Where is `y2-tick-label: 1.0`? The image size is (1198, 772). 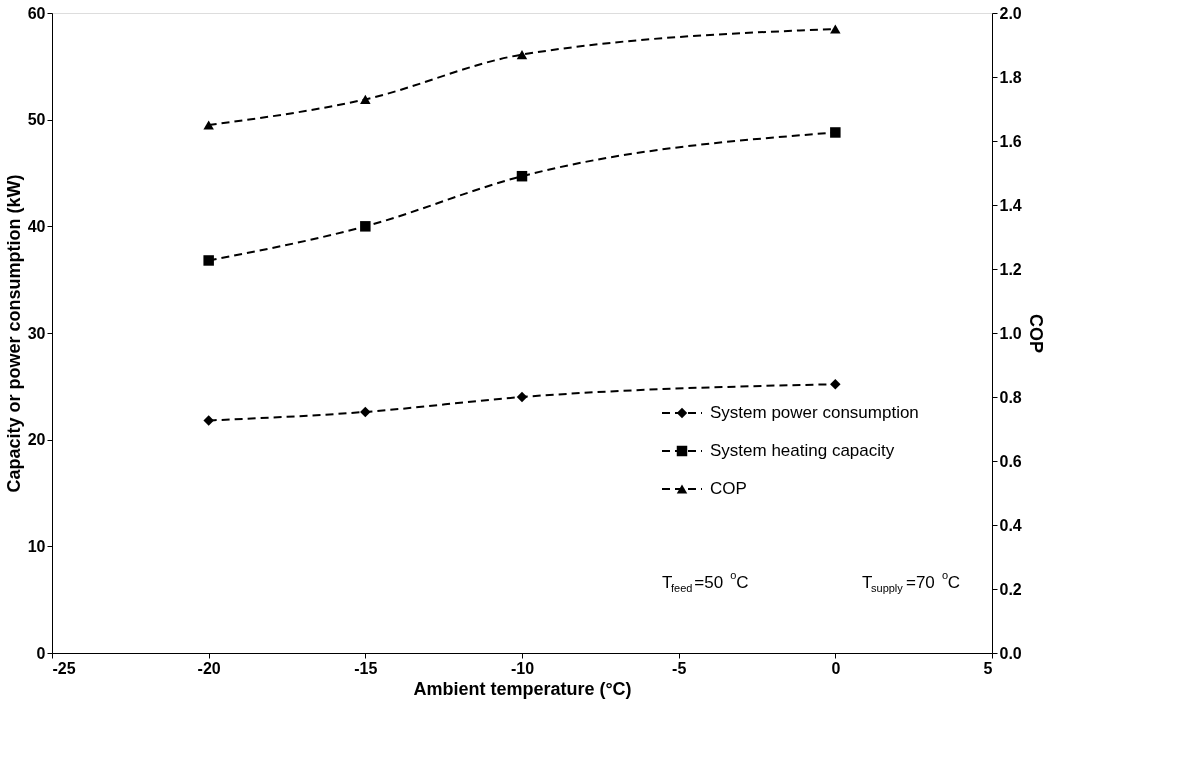
y2-tick-label: 1.0 is located at coordinates (1010, 333).